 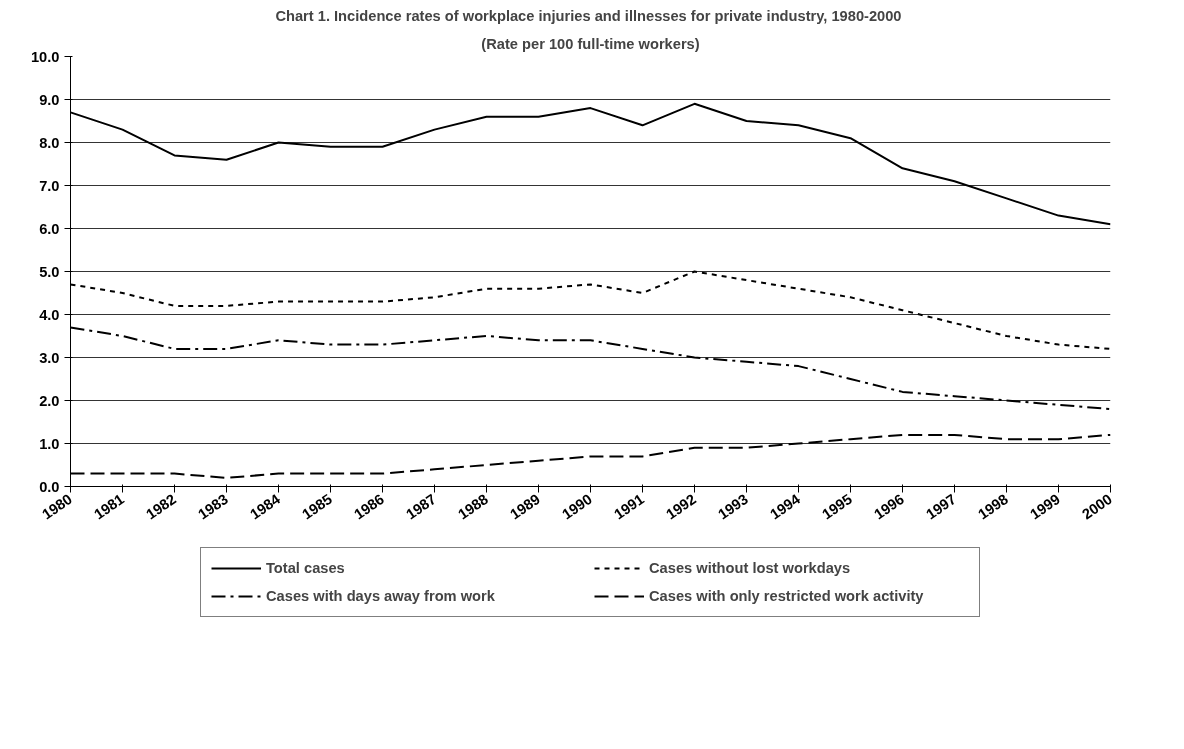 What do you see at coordinates (787, 596) in the screenshot?
I see `legend-label: Cases with only restricted work activity` at bounding box center [787, 596].